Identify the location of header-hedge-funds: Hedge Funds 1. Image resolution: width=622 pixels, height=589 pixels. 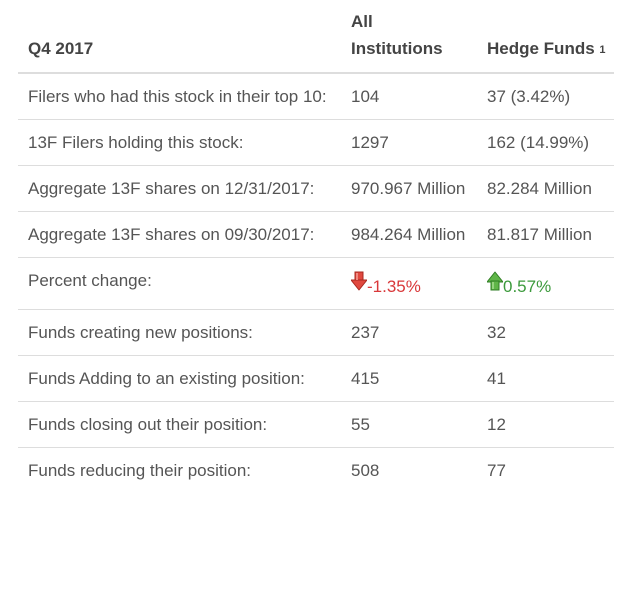
(545, 37).